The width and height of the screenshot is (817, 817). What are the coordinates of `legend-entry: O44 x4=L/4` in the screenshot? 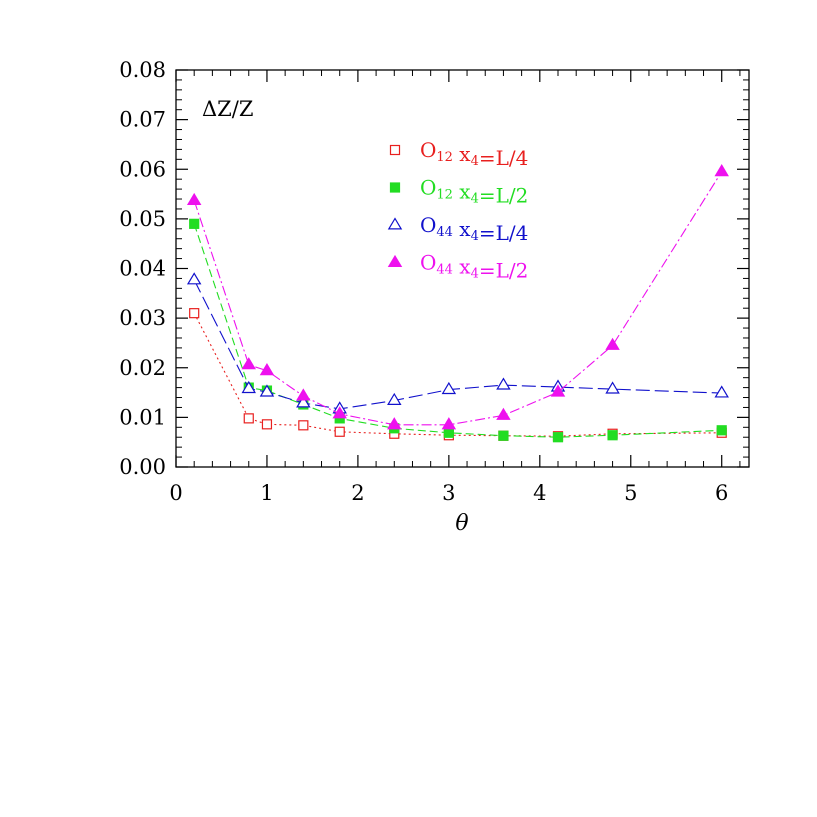 It's located at (457, 229).